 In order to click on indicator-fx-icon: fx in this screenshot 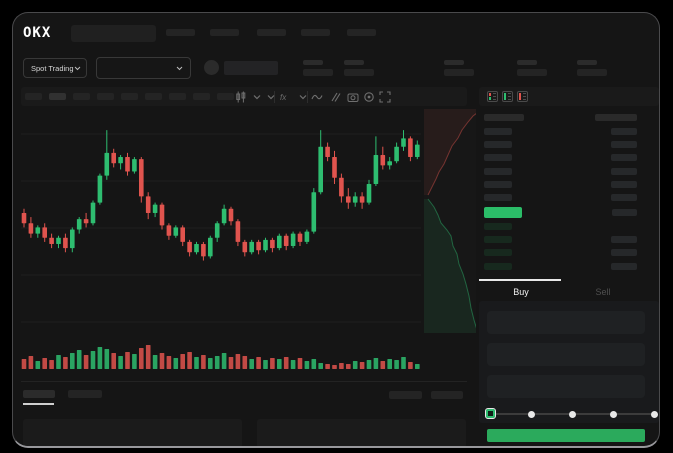, I will do `click(285, 97)`.